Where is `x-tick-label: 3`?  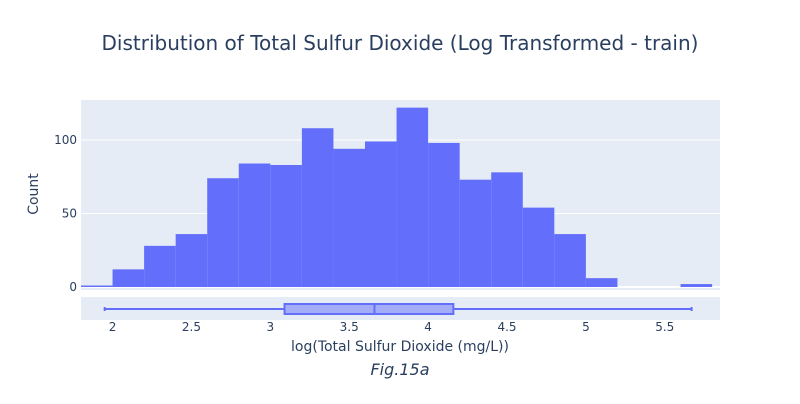 x-tick-label: 3 is located at coordinates (271, 327).